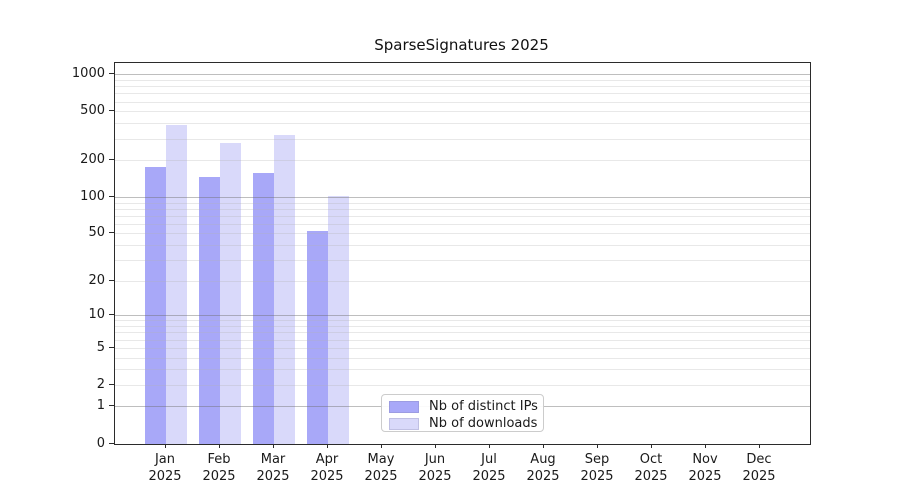 This screenshot has width=900, height=500. Describe the element at coordinates (155, 305) in the screenshot. I see `bar-nb-of-distinct-ips-jan` at that location.